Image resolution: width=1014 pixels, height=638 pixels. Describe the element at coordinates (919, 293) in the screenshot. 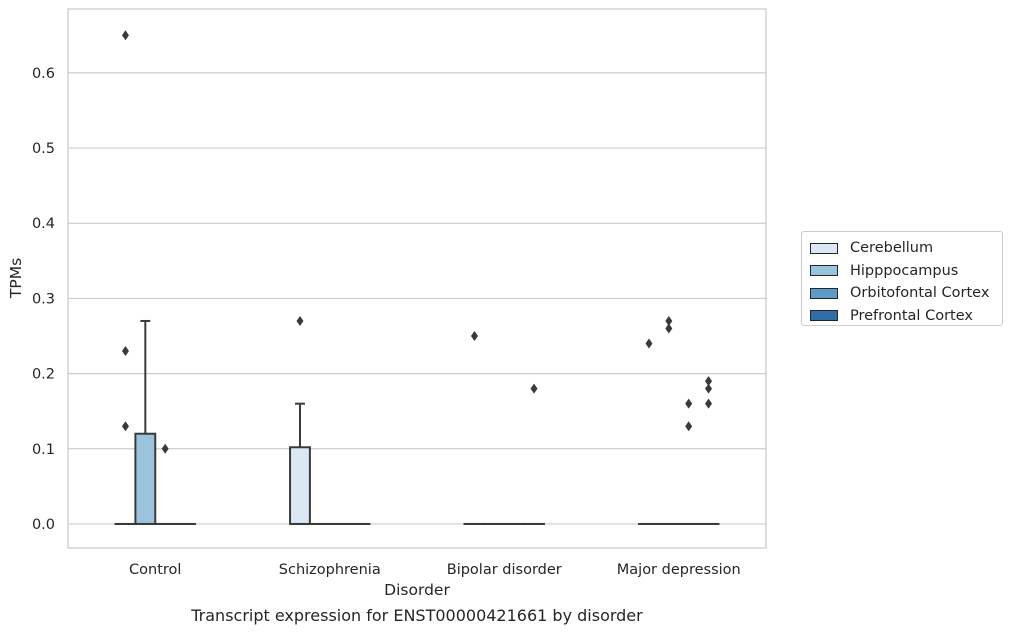

I see `legend-label-orbitofrontal: Orbitofontal Cortex` at that location.